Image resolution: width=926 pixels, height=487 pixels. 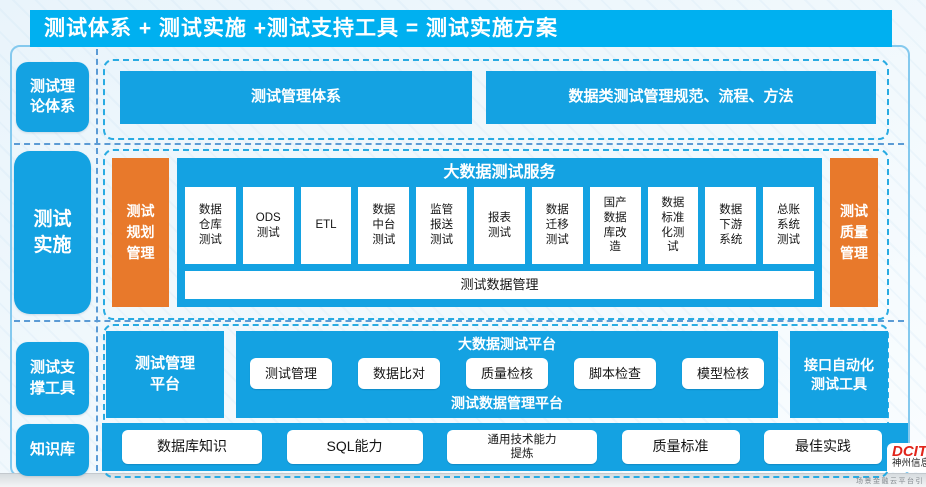 I want to click on service-box-regulatory-reporting: 监管 报送 测试, so click(x=442, y=225).